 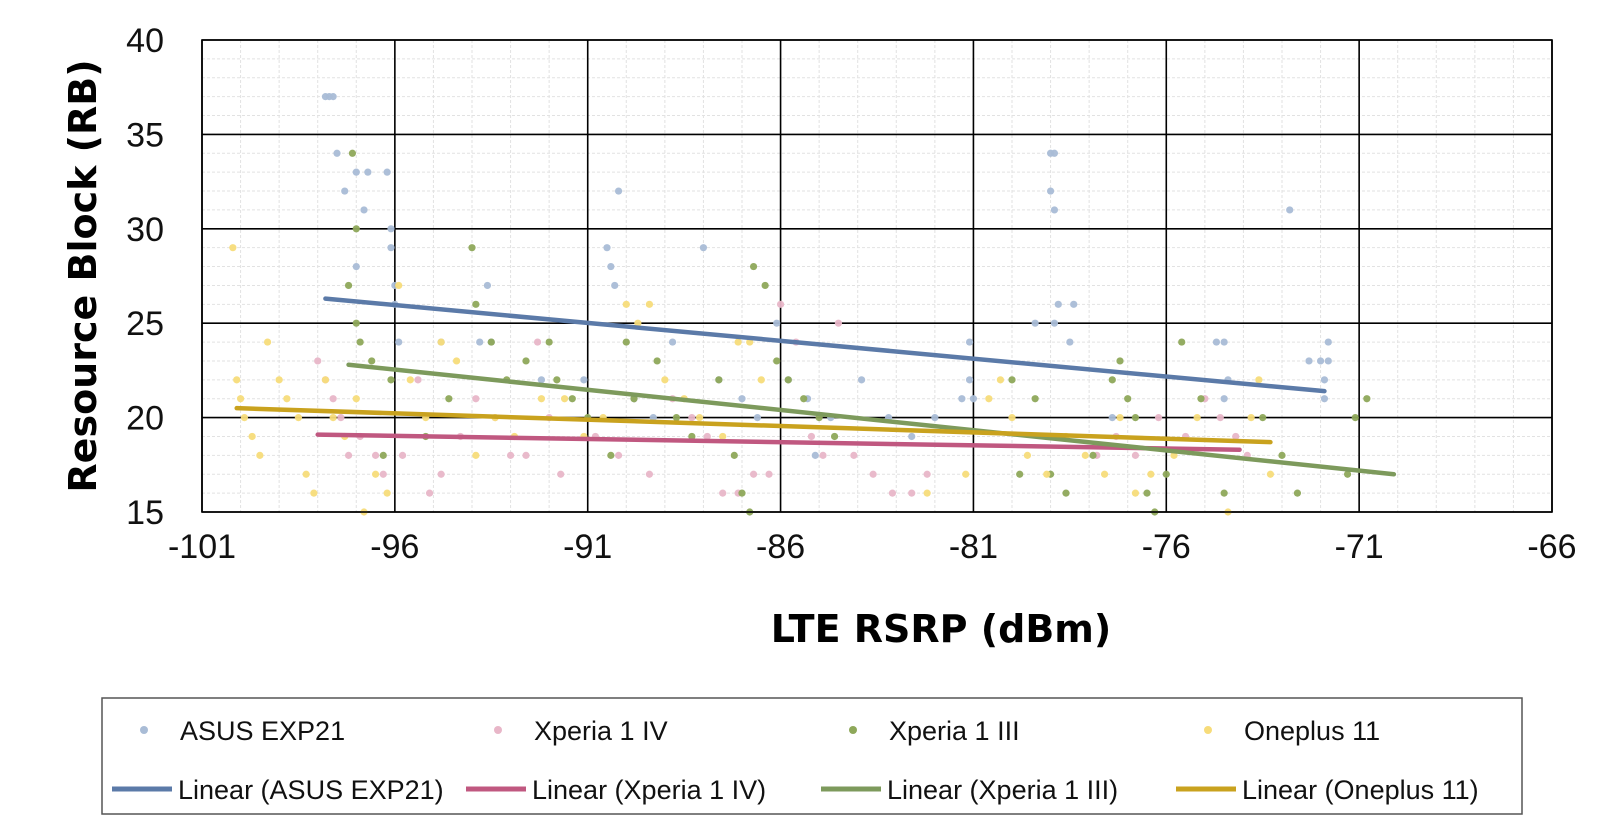 What do you see at coordinates (1551, 547) in the screenshot?
I see `x-tick-label: -66` at bounding box center [1551, 547].